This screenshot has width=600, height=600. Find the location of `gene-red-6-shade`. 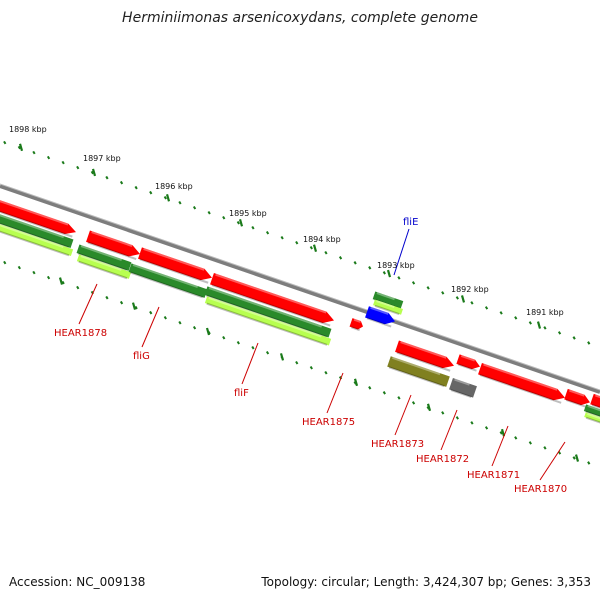

gene-red-6-shade is located at coordinates (467, 367).